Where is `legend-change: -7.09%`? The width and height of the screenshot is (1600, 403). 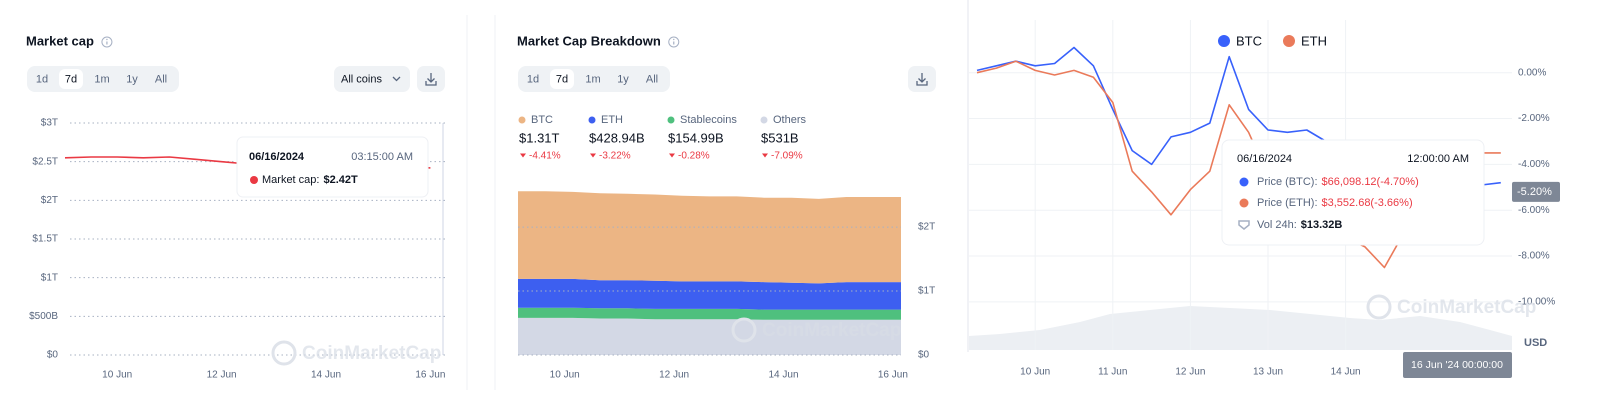 legend-change: -7.09% is located at coordinates (787, 156).